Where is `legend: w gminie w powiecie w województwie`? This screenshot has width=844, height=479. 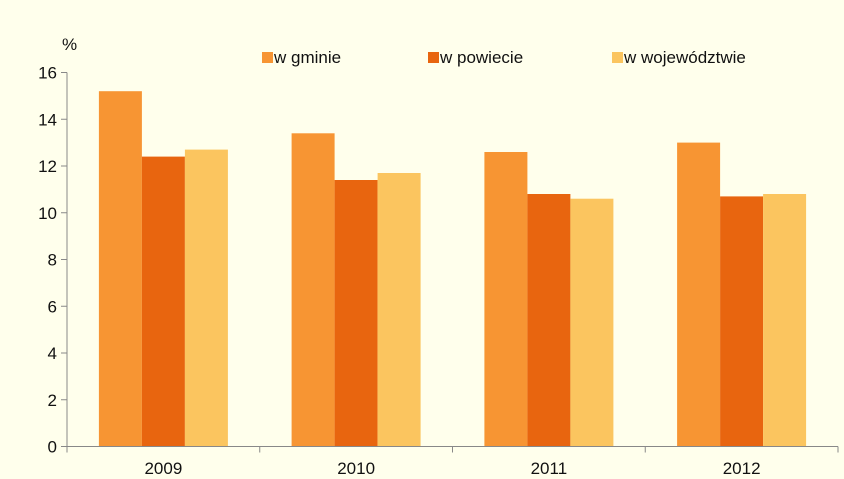 legend: w gminie w powiecie w województwie is located at coordinates (504, 57).